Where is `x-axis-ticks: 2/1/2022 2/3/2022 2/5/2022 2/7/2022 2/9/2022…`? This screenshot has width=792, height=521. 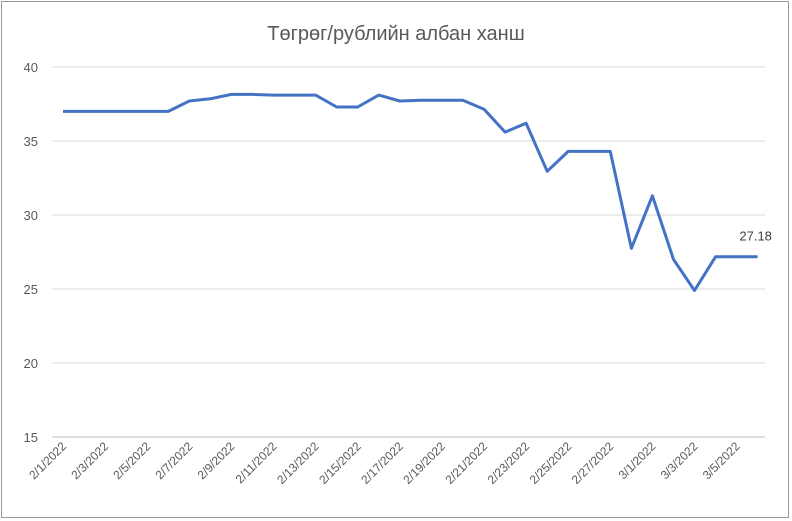
x-axis-ticks: 2/1/2022 2/3/2022 2/5/2022 2/7/2022 2/9/2022… is located at coordinates (384, 463).